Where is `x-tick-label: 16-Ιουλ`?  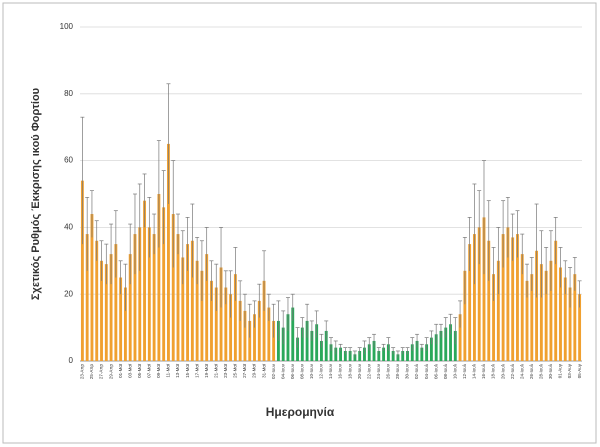
x-tick-label: 16-Ιουλ is located at coordinates (483, 371).